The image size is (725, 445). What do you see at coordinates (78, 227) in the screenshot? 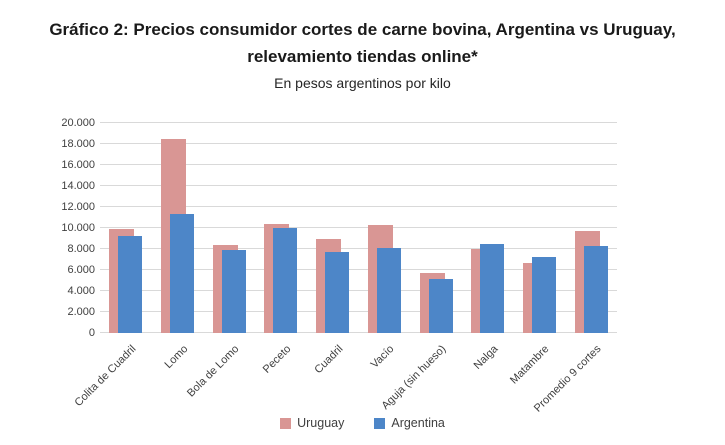
I see `y-tick-label: 10.000` at bounding box center [78, 227].